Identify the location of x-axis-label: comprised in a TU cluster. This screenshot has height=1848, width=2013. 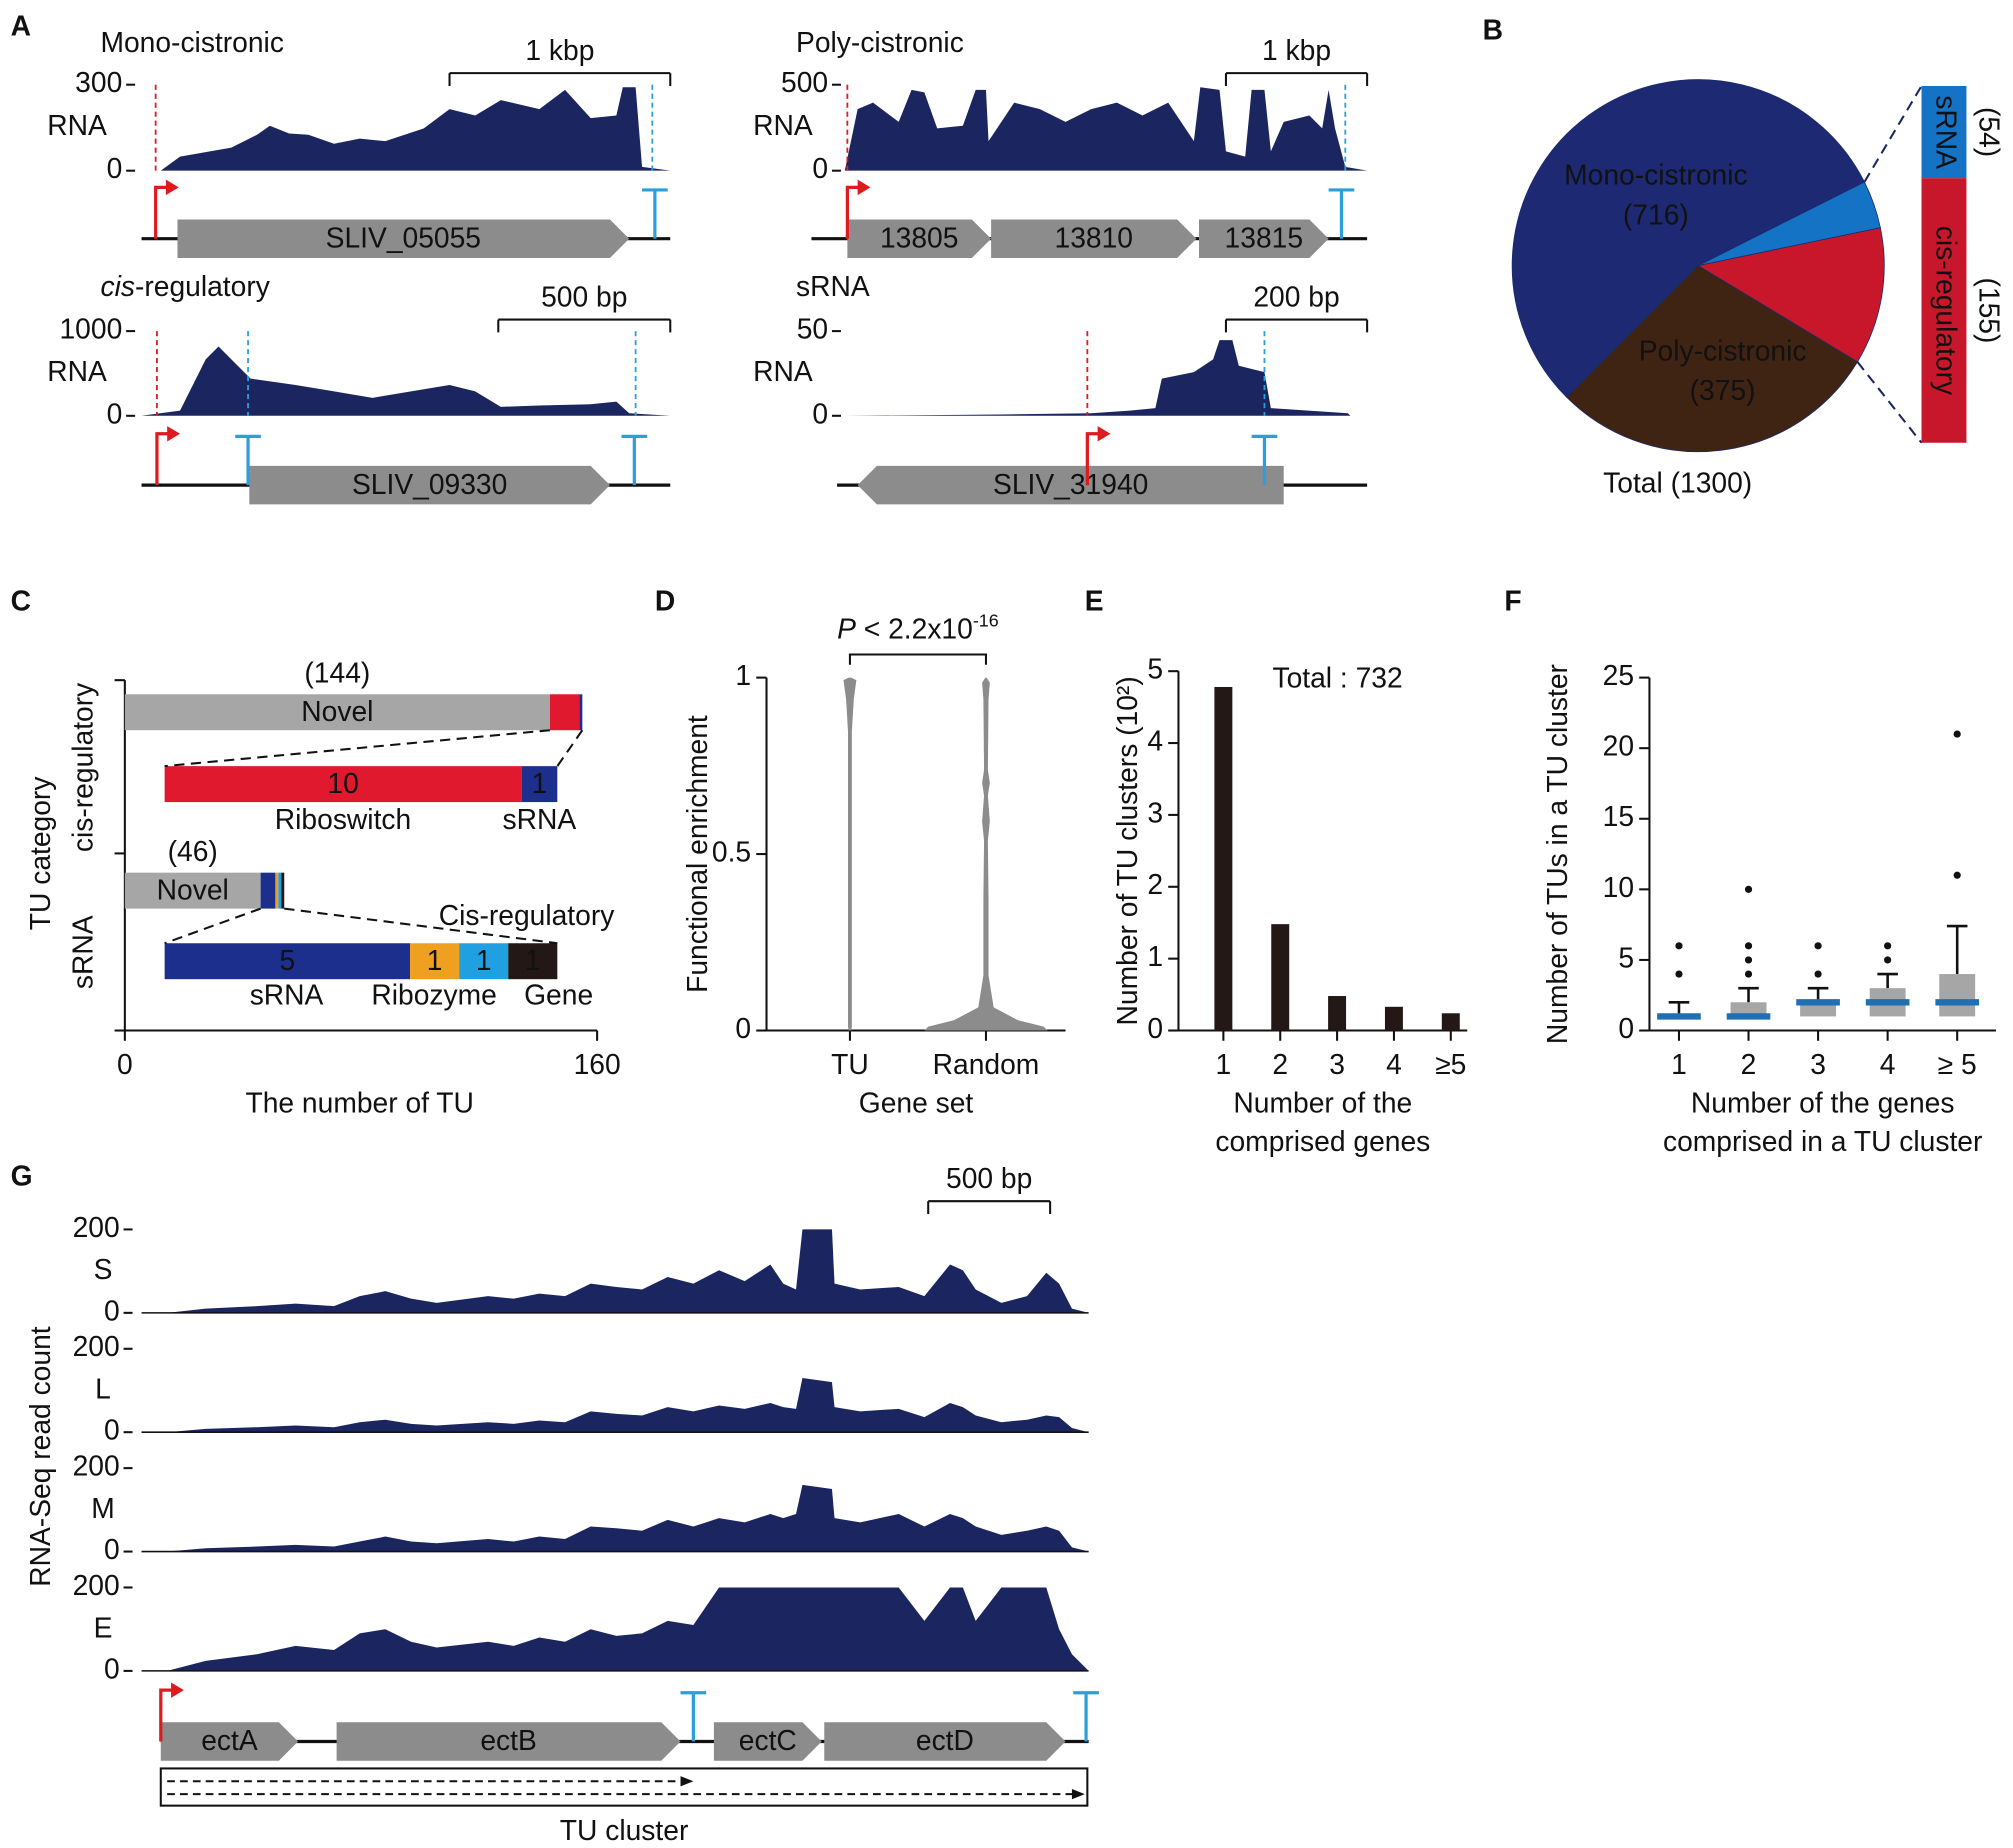
(1822, 1141).